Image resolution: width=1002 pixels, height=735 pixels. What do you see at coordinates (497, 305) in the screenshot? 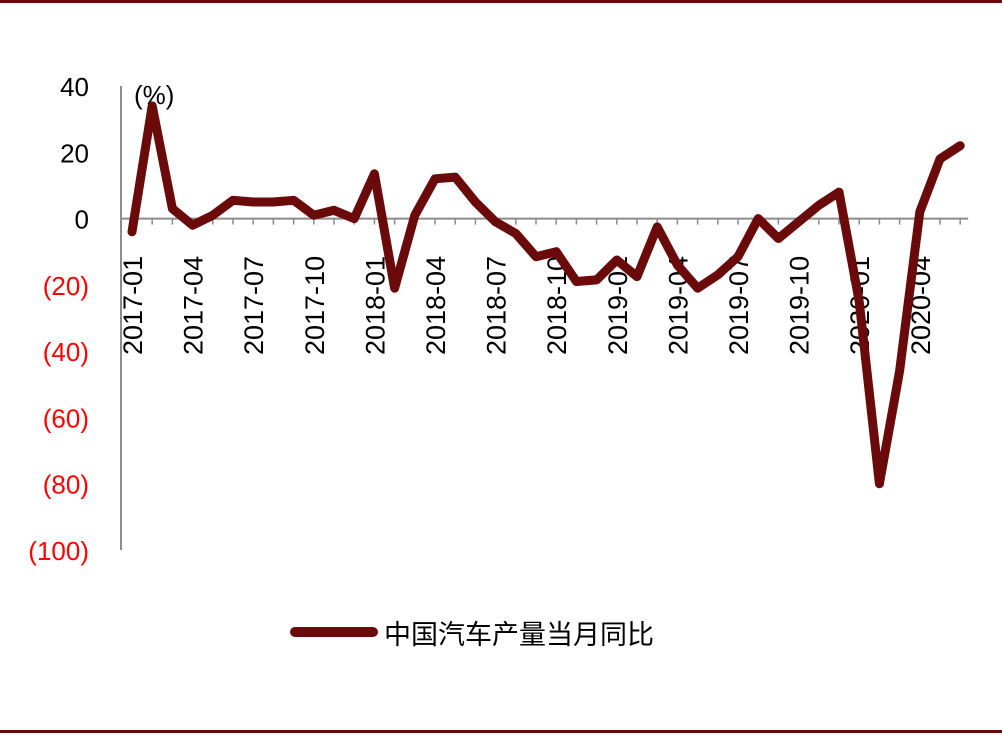
I see `x-tick-label: 2018-07` at bounding box center [497, 305].